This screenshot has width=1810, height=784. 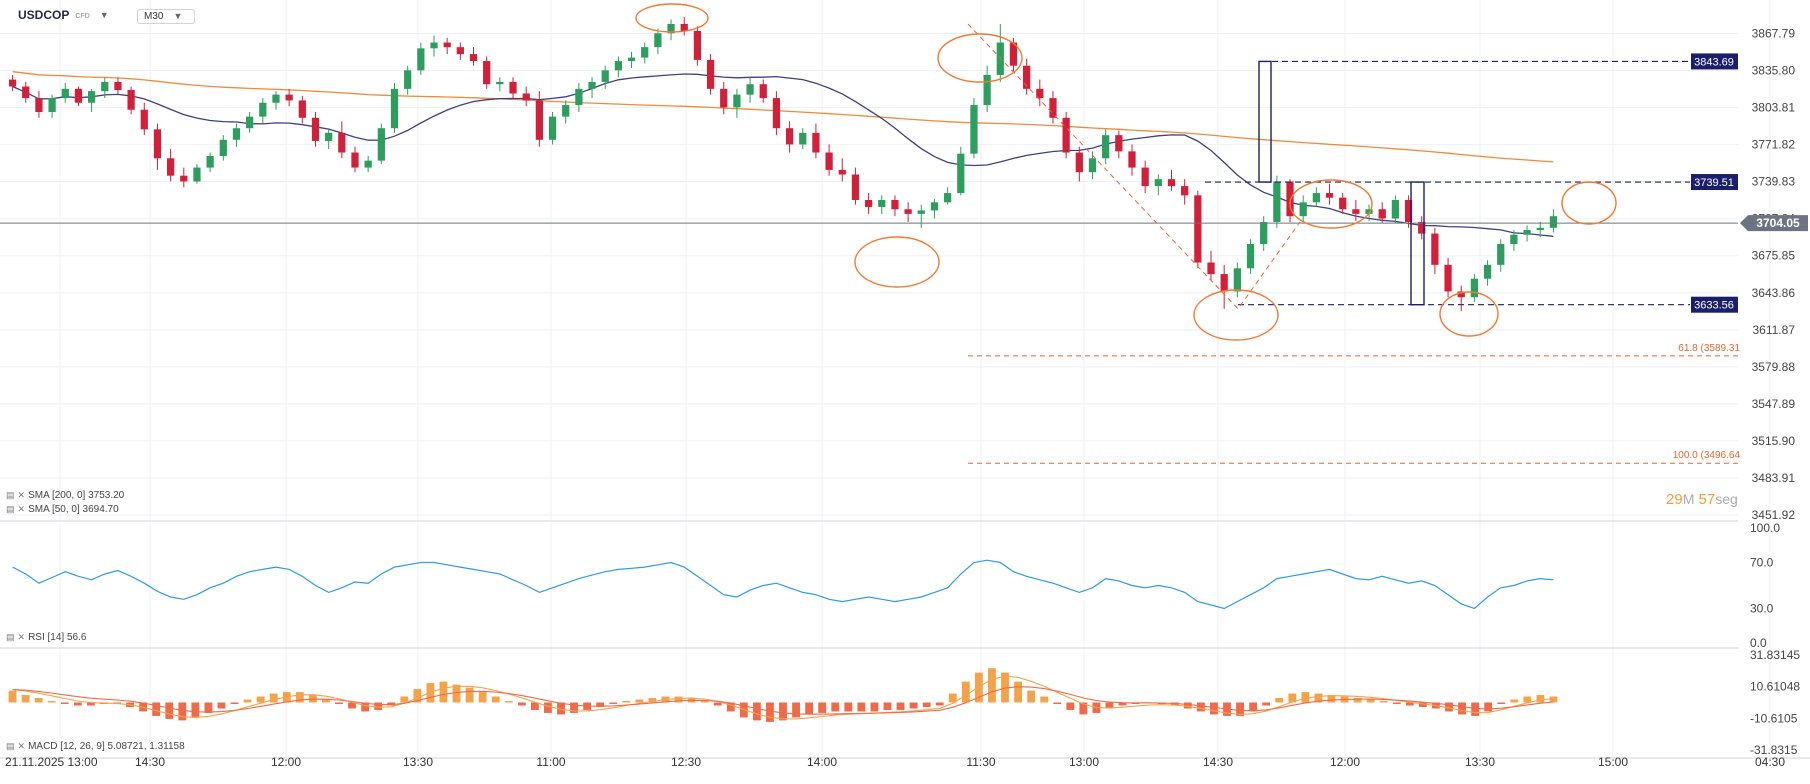 I want to click on time-tick-label: 12:30, so click(x=686, y=762).